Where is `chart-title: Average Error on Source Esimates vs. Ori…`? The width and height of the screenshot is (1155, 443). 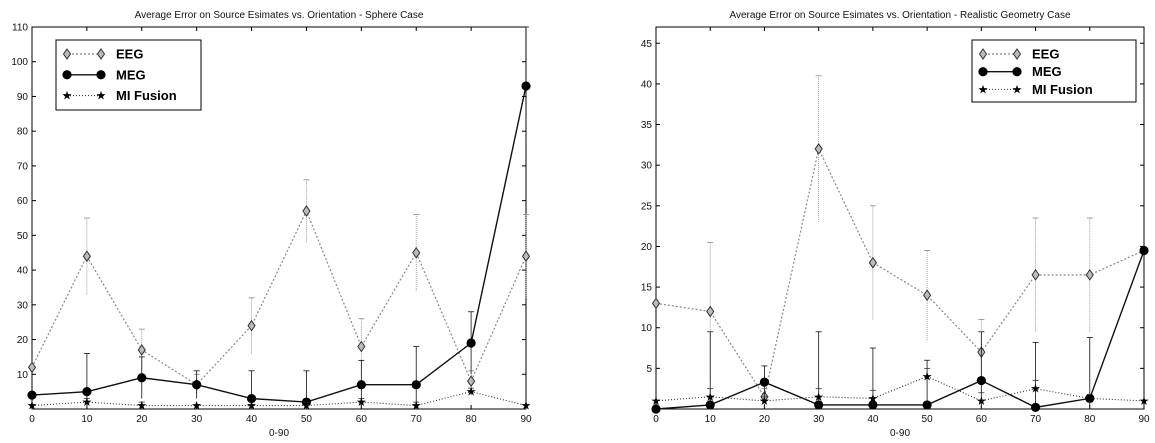 chart-title: Average Error on Source Esimates vs. Ori… is located at coordinates (899, 15).